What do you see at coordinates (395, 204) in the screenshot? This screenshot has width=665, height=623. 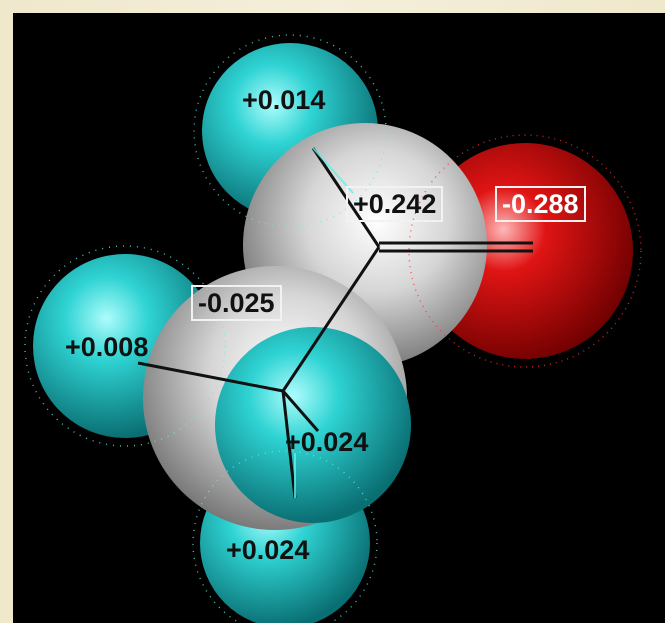 I see `charge-label-c-carbonyl: +0.242` at bounding box center [395, 204].